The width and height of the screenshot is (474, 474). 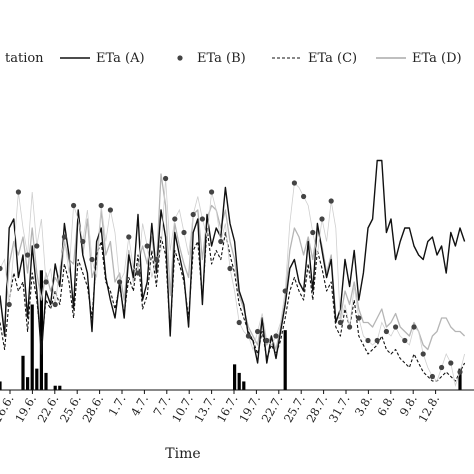 I want to click on x-tick-label: 28.7., so click(x=316, y=409).